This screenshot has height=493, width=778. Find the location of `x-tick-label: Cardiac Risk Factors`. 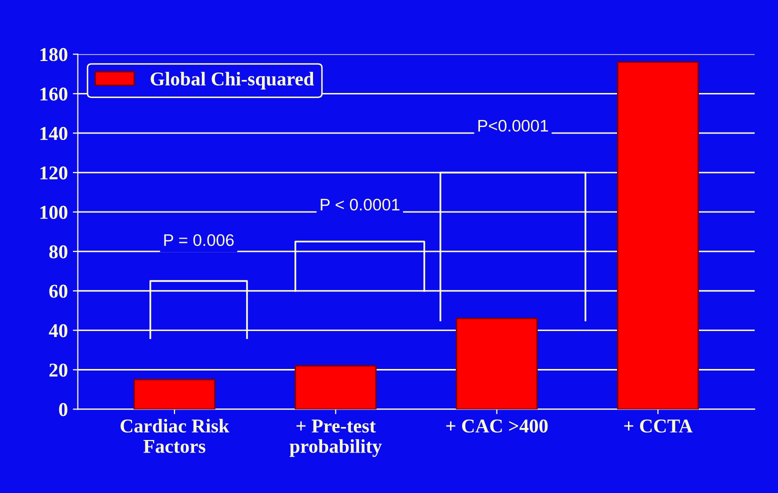

x-tick-label: Cardiac Risk Factors is located at coordinates (175, 435).